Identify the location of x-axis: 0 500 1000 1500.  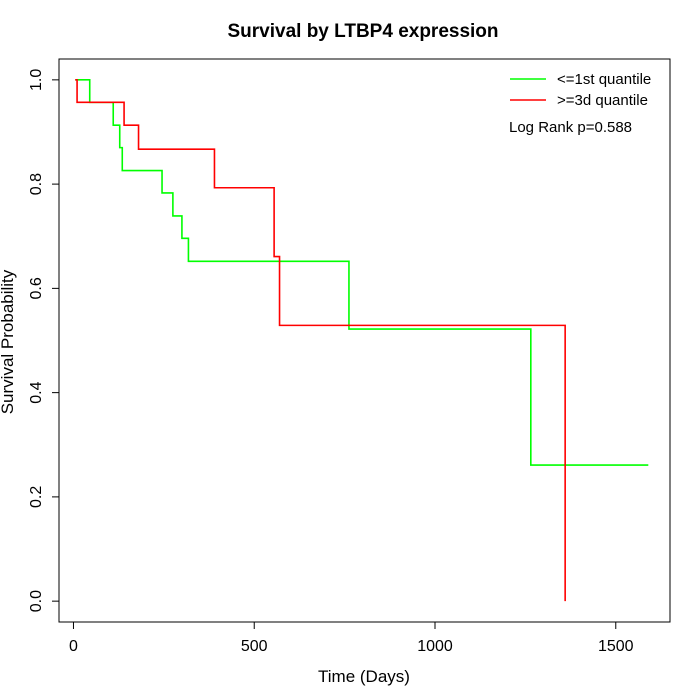
(351, 638).